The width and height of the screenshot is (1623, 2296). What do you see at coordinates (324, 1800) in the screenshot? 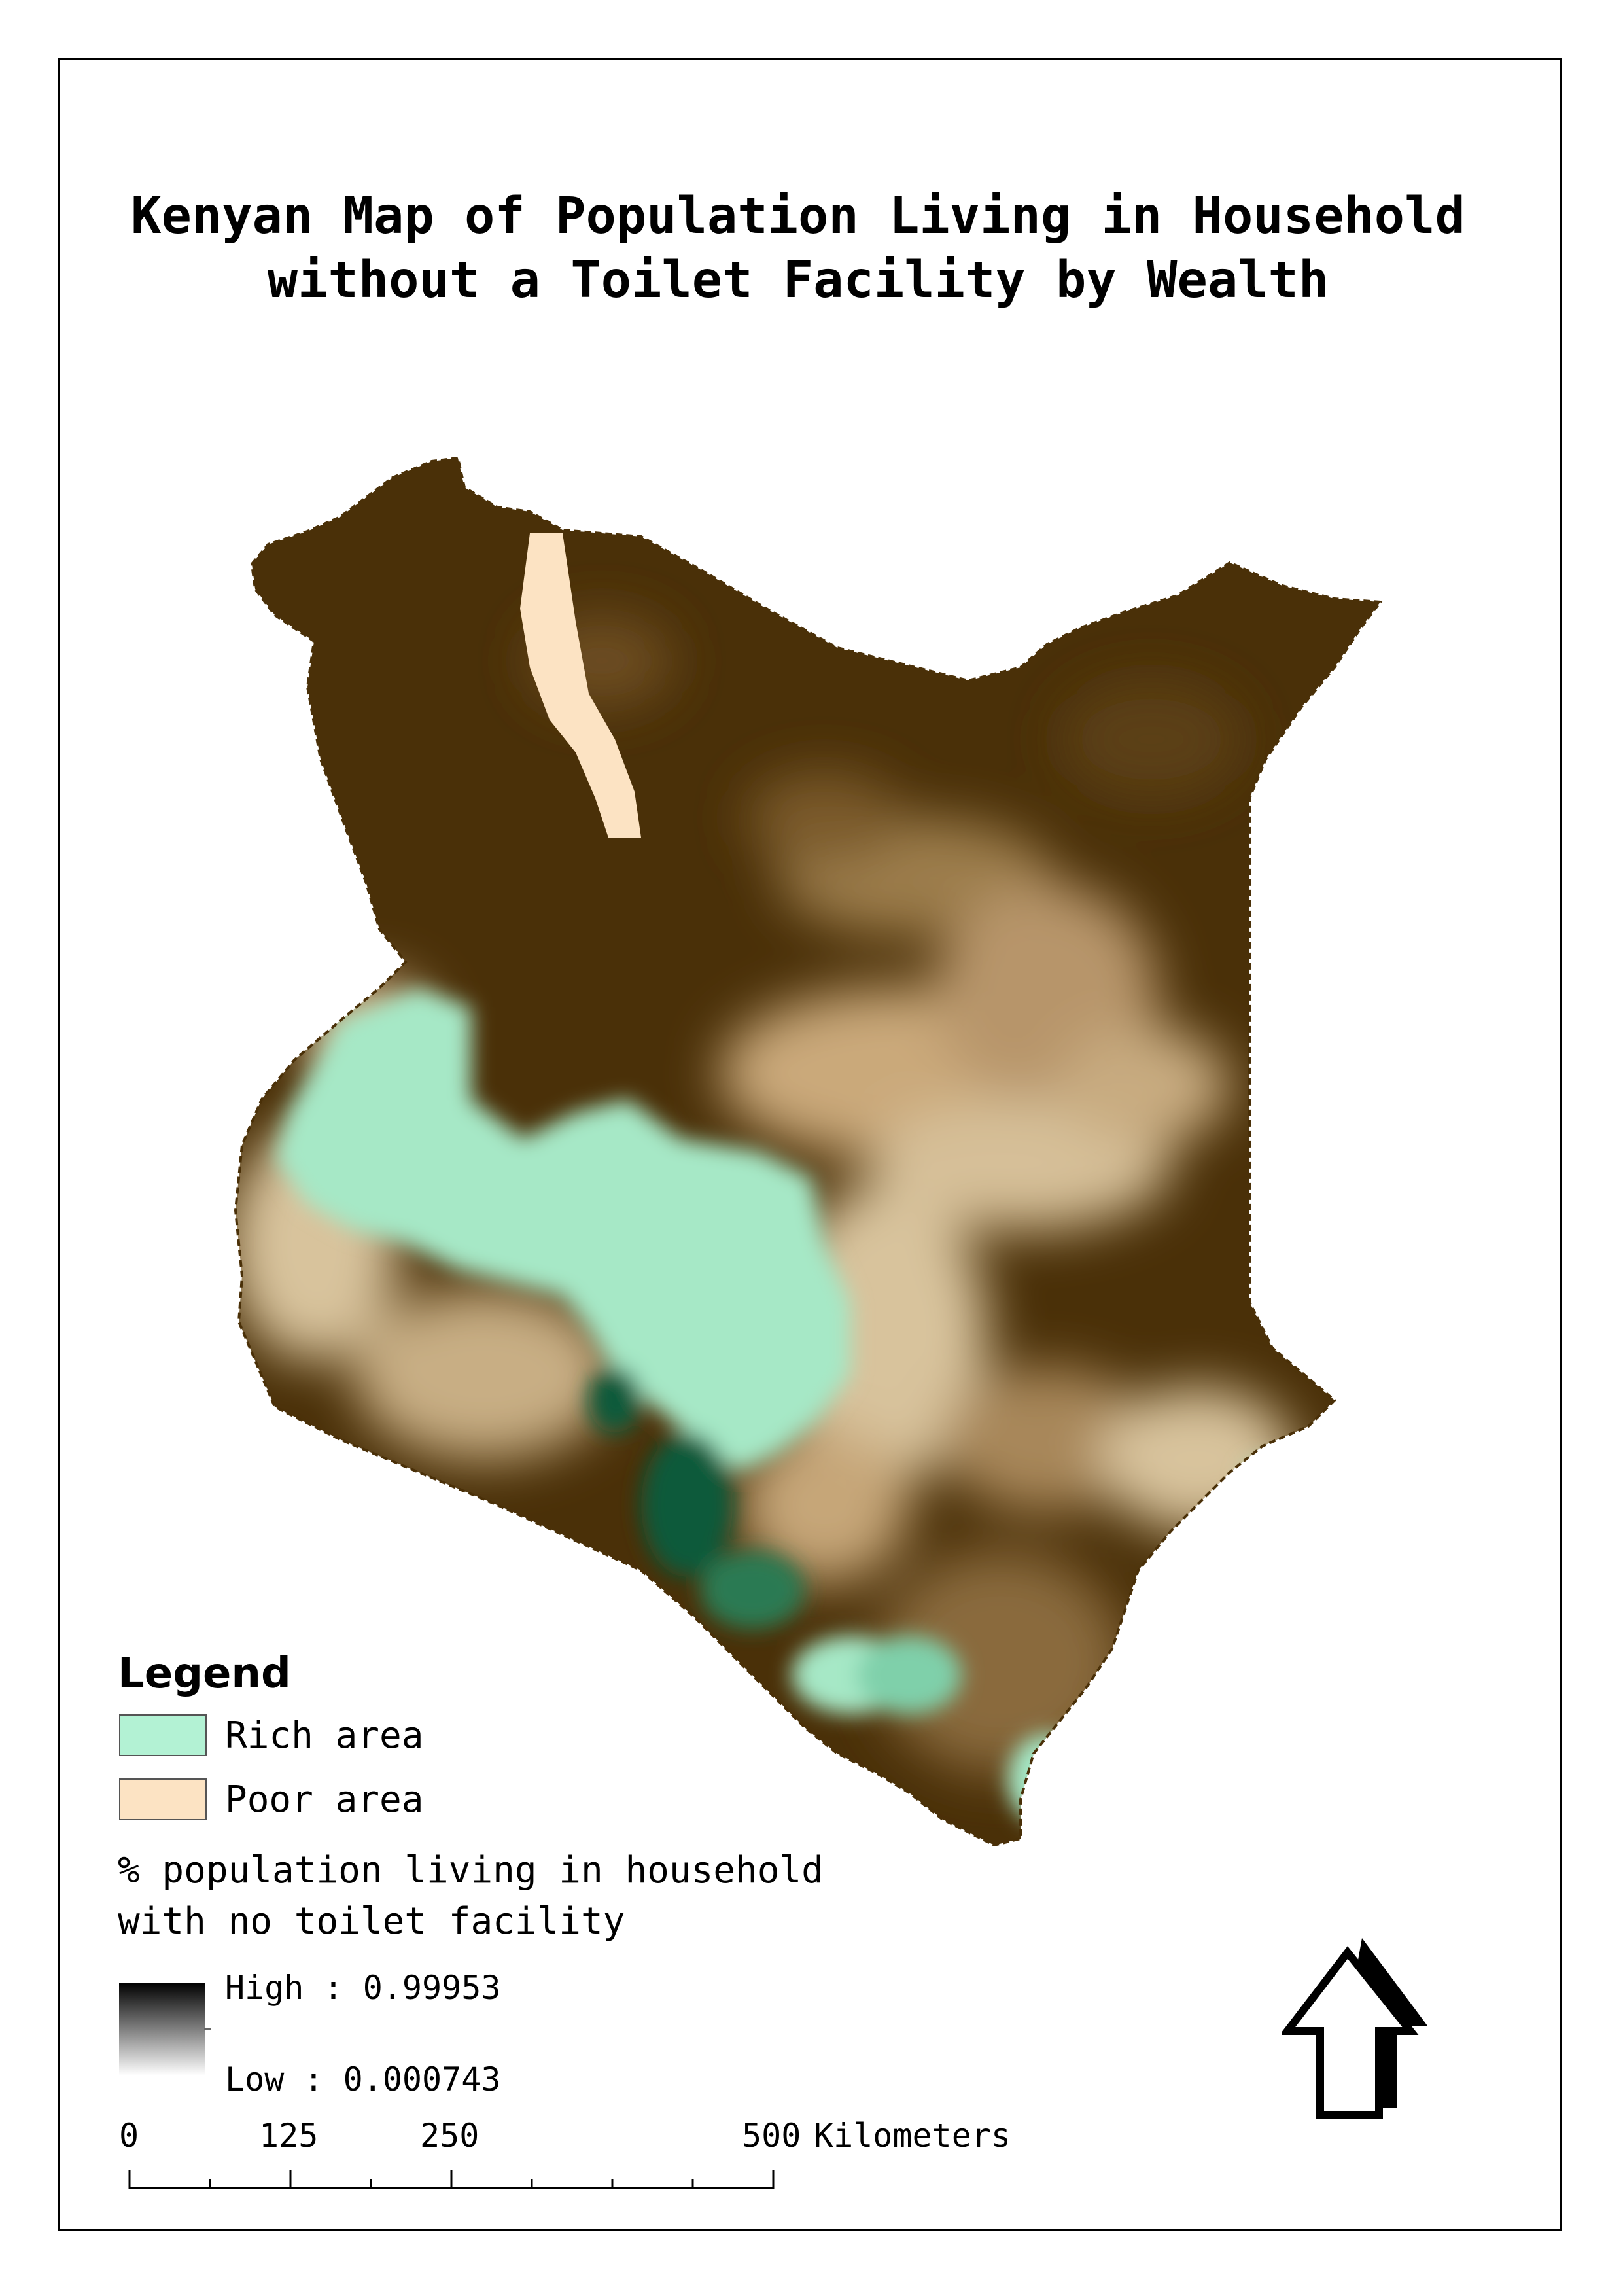
I see `legend-label-poor-area: Poor area` at bounding box center [324, 1800].